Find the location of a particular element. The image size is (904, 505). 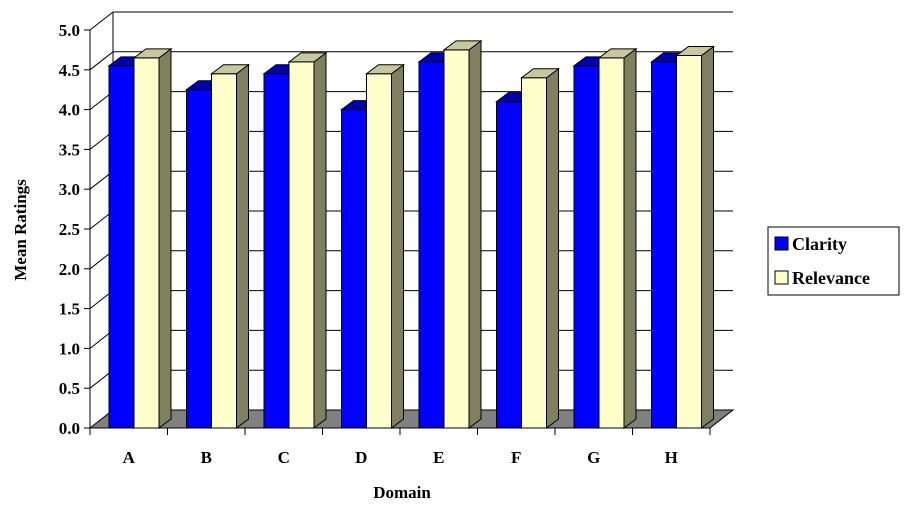

y-tick-label: 3.0 is located at coordinates (69, 189).